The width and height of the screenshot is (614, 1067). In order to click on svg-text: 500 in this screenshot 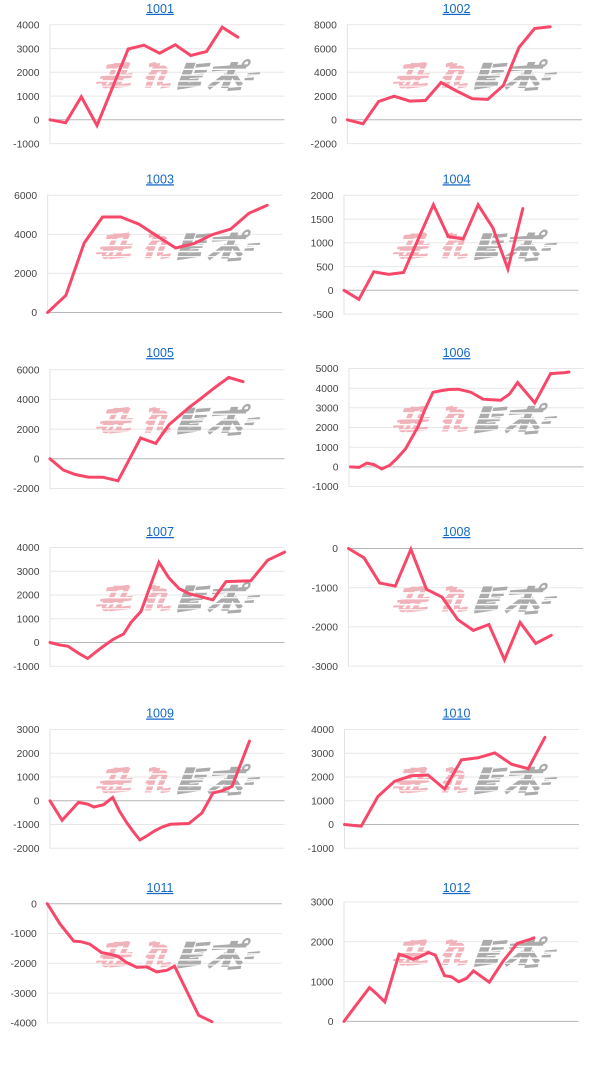, I will do `click(324, 267)`.